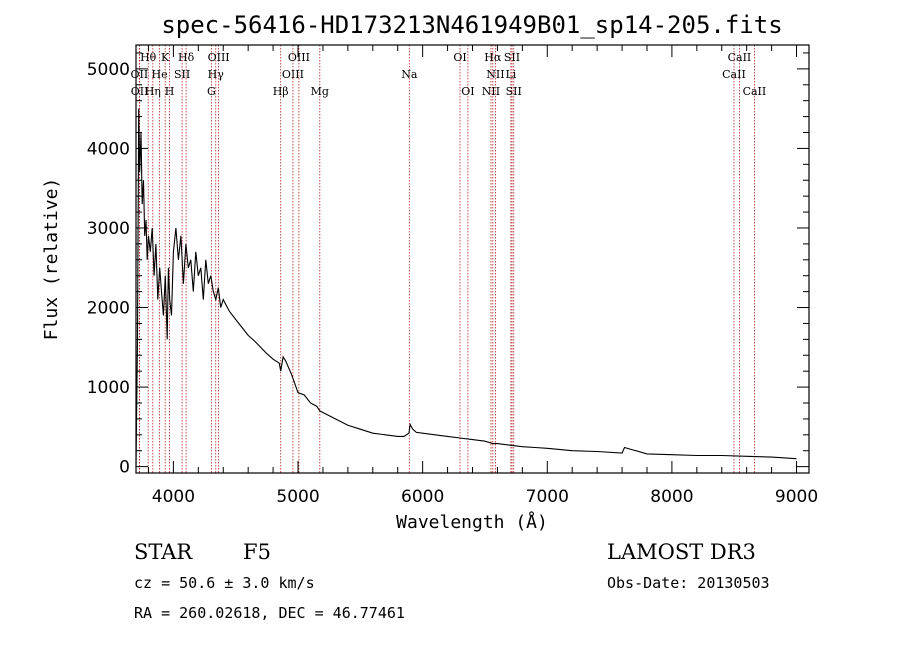 This screenshot has height=649, width=900. Describe the element at coordinates (153, 91) in the screenshot. I see `line-label: Hη` at that location.